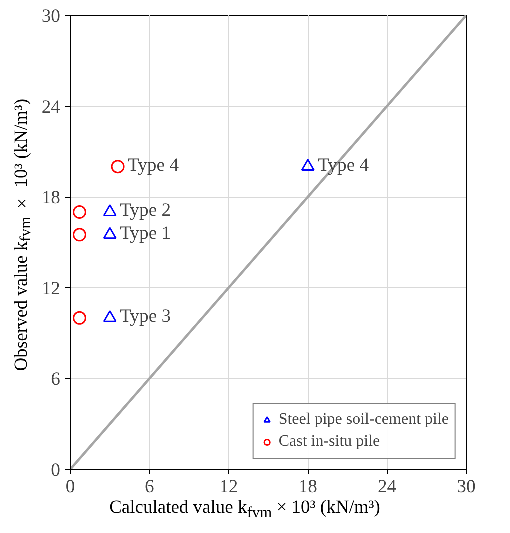 This screenshot has width=510, height=533. Describe the element at coordinates (245, 510) in the screenshot. I see `x-axis-title: Calculated value k$_{fvm}$ × 10³ (kN/m³)` at that location.